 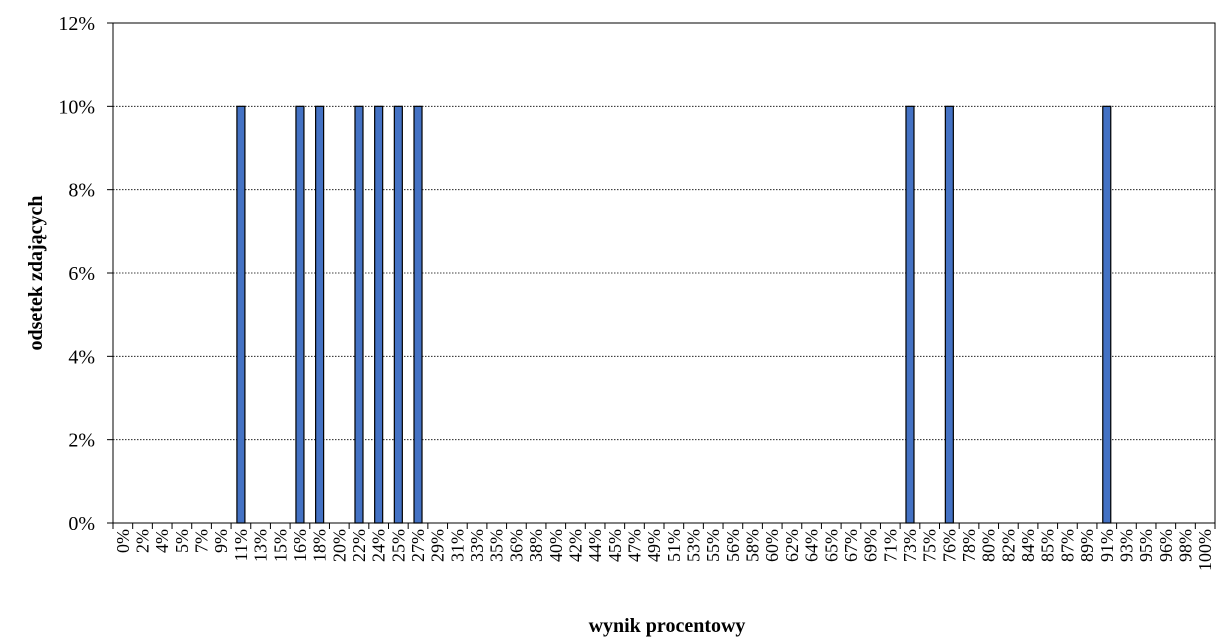 I want to click on x-tick-label: 55%, so click(x=713, y=545).